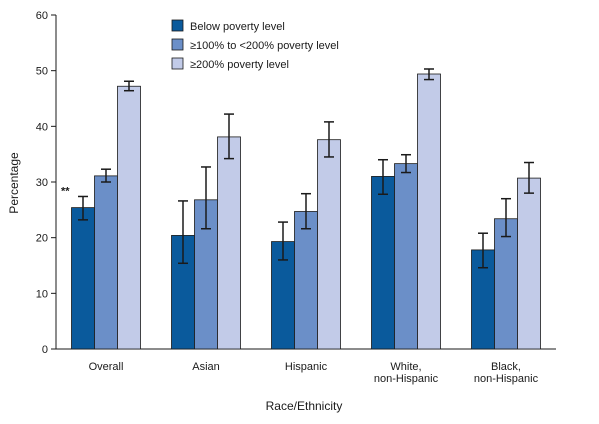 This screenshot has width=599, height=424. I want to click on x-tick-label: White,, so click(405, 367).